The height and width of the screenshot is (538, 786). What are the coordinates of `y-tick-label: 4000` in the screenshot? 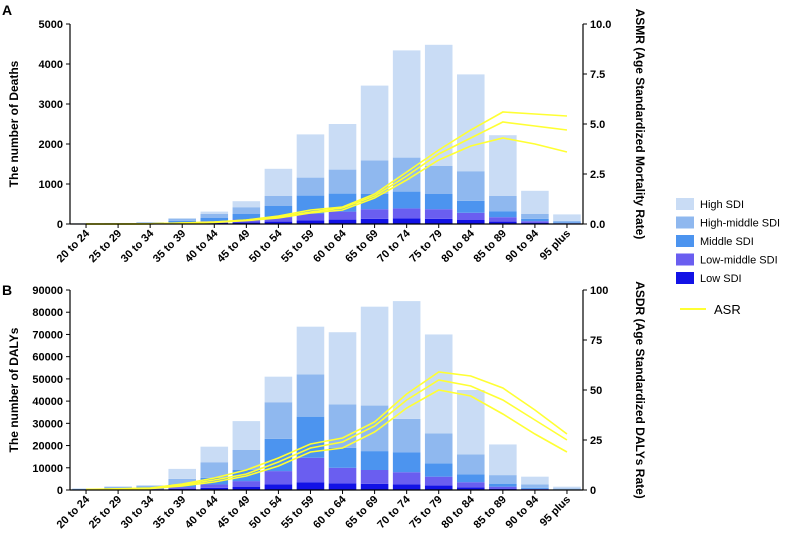 It's located at (51, 65).